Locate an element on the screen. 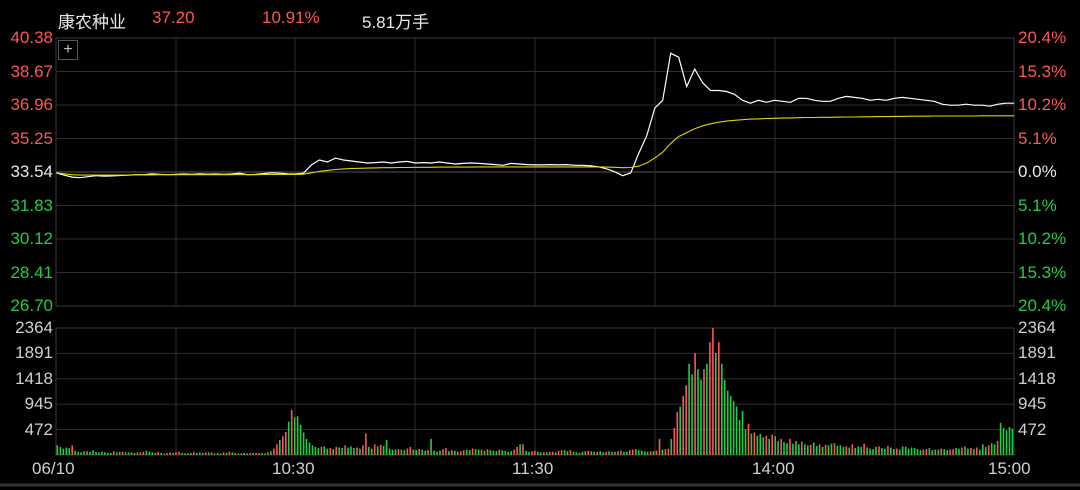 This screenshot has height=490, width=1080. volume-tick-label: 2364 is located at coordinates (34, 327).